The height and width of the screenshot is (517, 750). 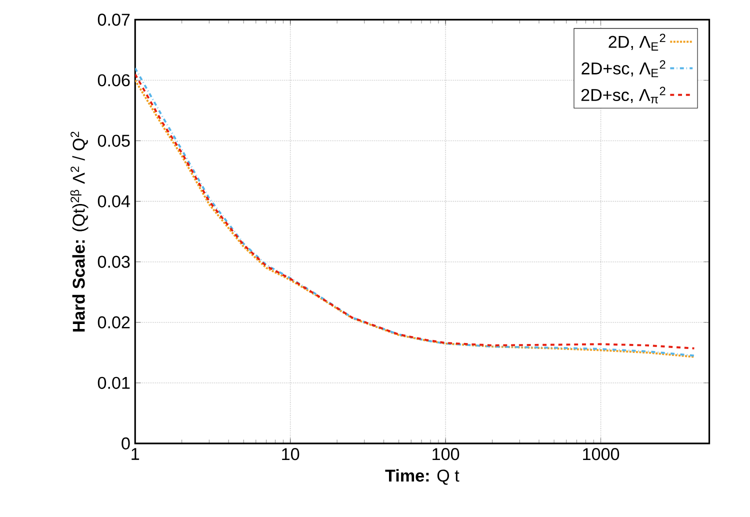 What do you see at coordinates (637, 42) in the screenshot?
I see `legend-label: 2D, Λ$_{E}$2` at bounding box center [637, 42].